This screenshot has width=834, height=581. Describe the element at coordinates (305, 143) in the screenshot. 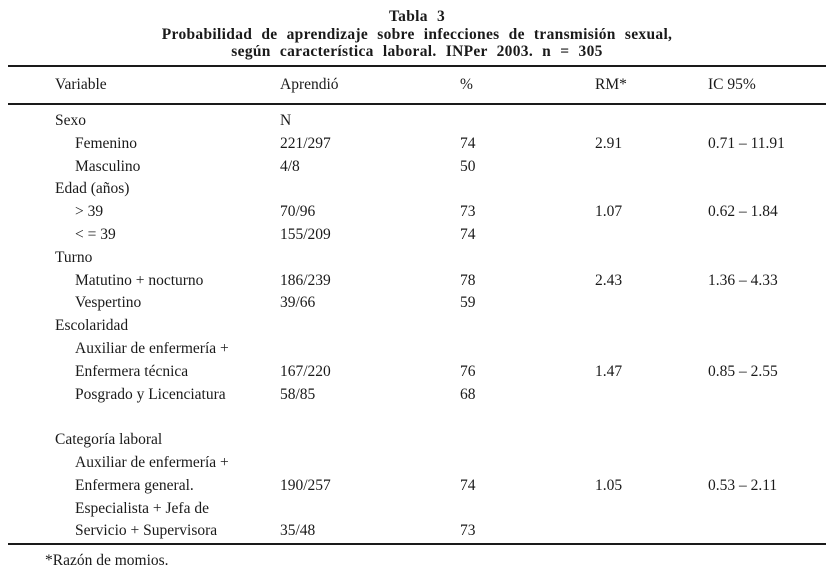

I see `cell-aprendio: 221/297` at that location.